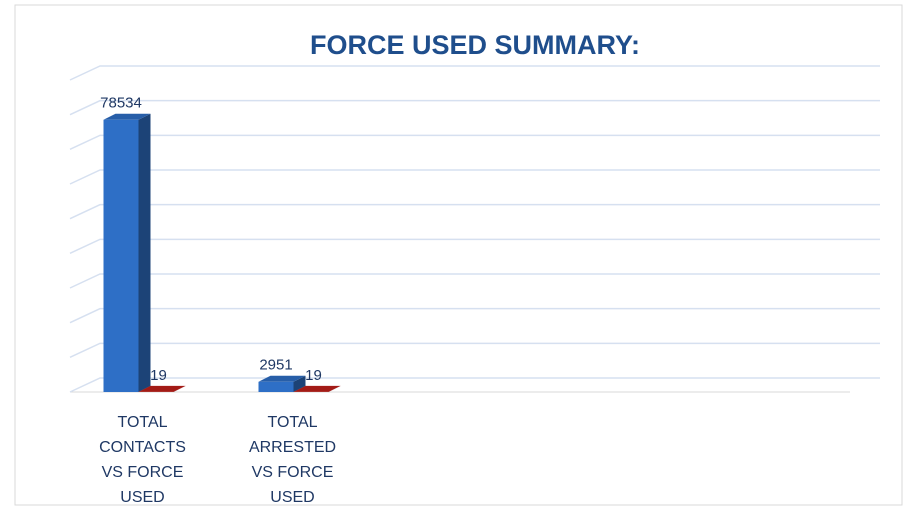 Image resolution: width=917 pixels, height=512 pixels. Describe the element at coordinates (275, 365) in the screenshot. I see `data-label: 2951` at that location.